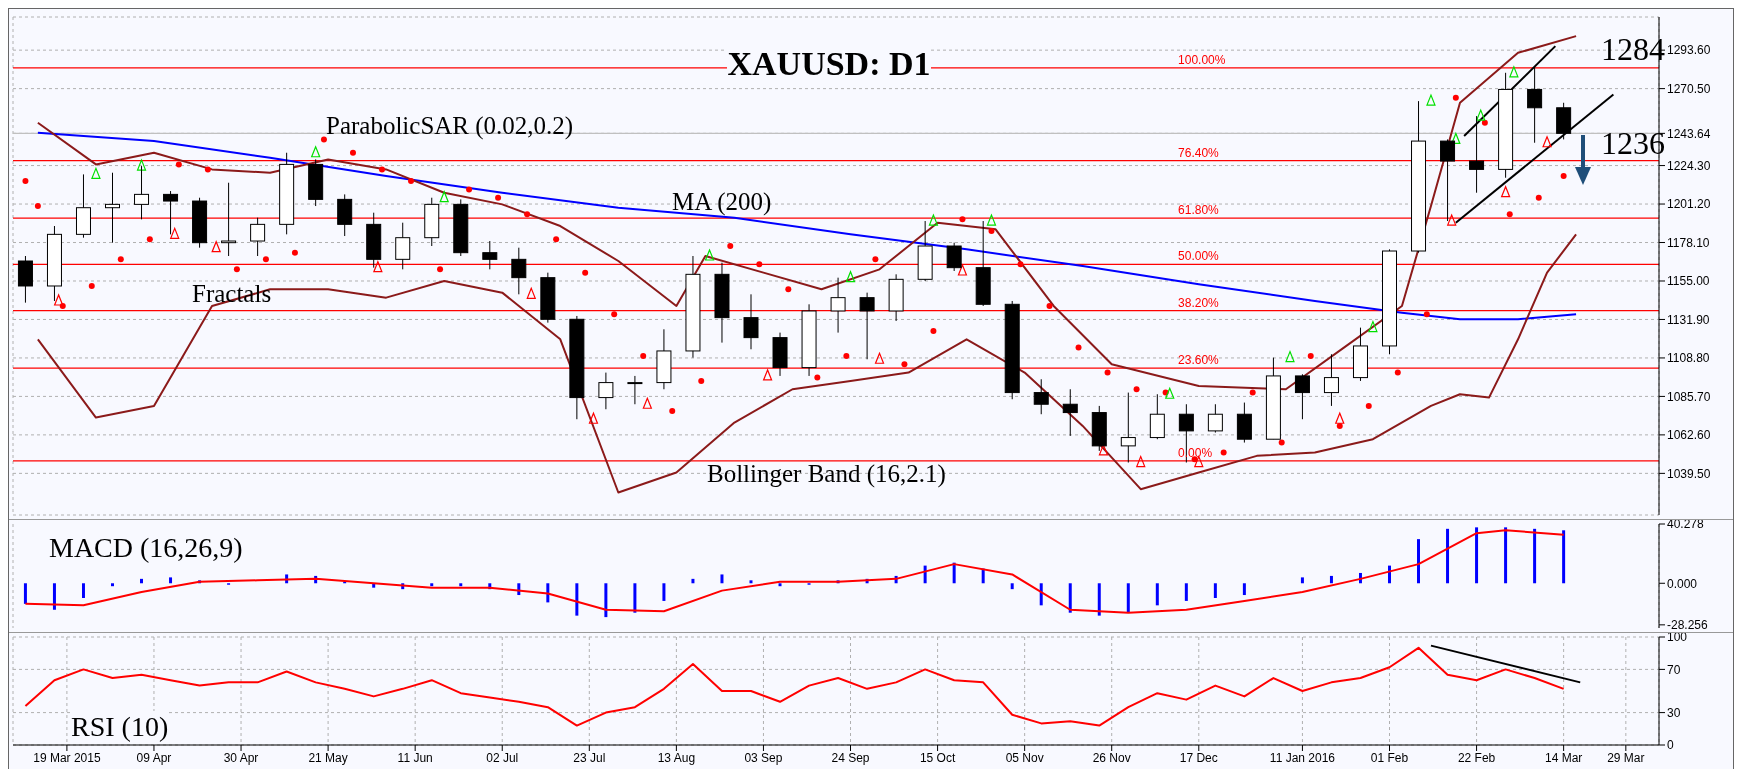 The image size is (1740, 769). Describe the element at coordinates (1633, 49) in the screenshot. I see `annotation: 1284` at that location.